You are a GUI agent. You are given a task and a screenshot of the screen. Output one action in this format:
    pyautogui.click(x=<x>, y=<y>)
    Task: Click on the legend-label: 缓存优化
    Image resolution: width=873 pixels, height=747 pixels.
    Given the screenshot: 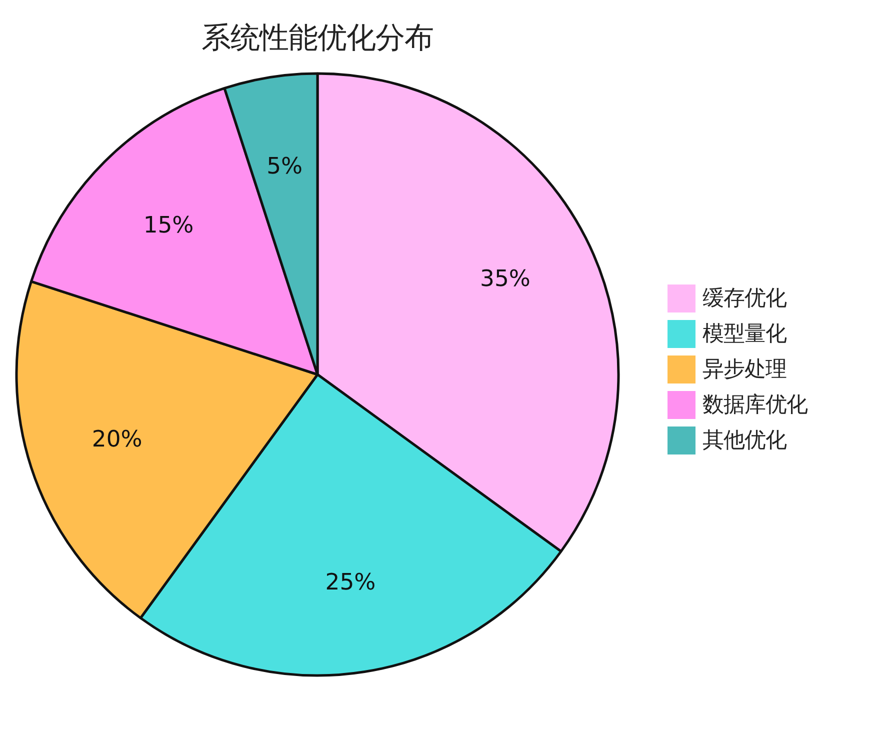 What is the action you would take?
    pyautogui.click(x=744, y=298)
    